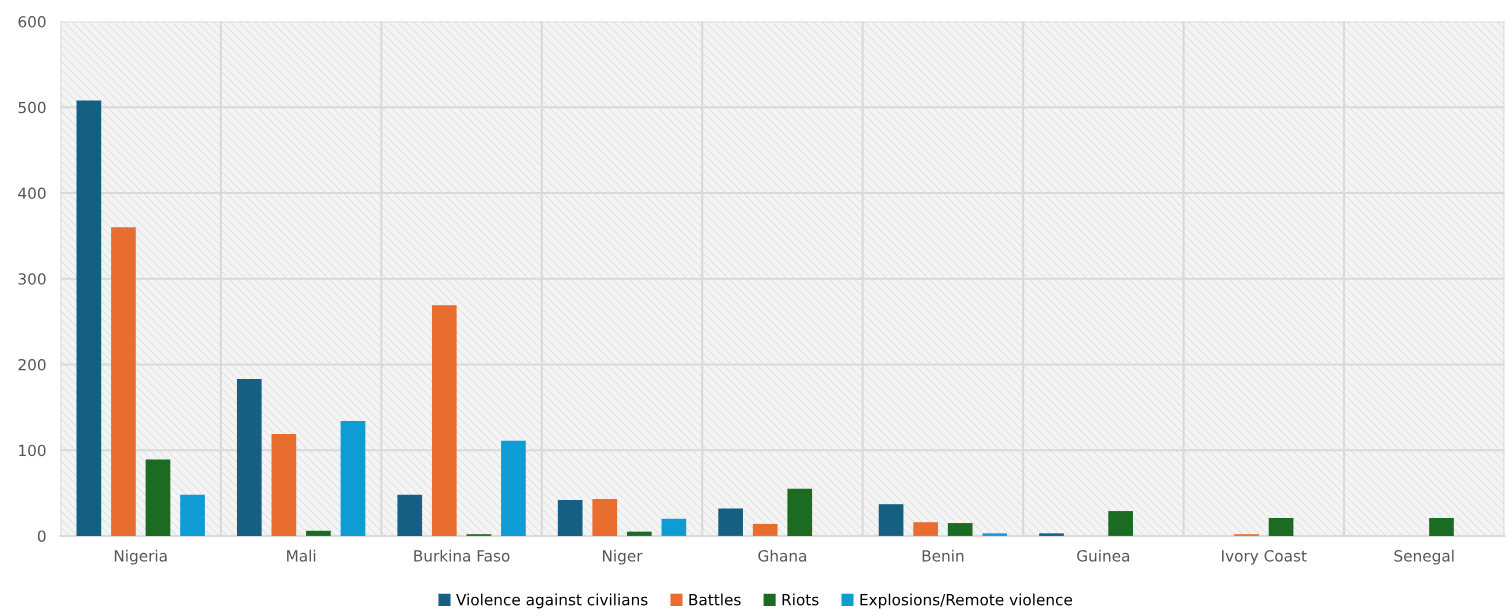 This screenshot has height=616, width=1512. Describe the element at coordinates (140, 557) in the screenshot. I see `x-tick-label: Nigeria` at that location.